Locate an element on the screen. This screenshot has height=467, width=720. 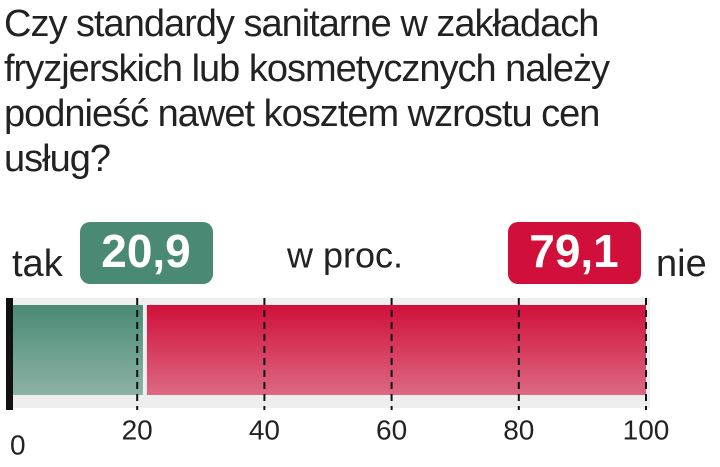
value-label: 79,1 is located at coordinates (574, 251).